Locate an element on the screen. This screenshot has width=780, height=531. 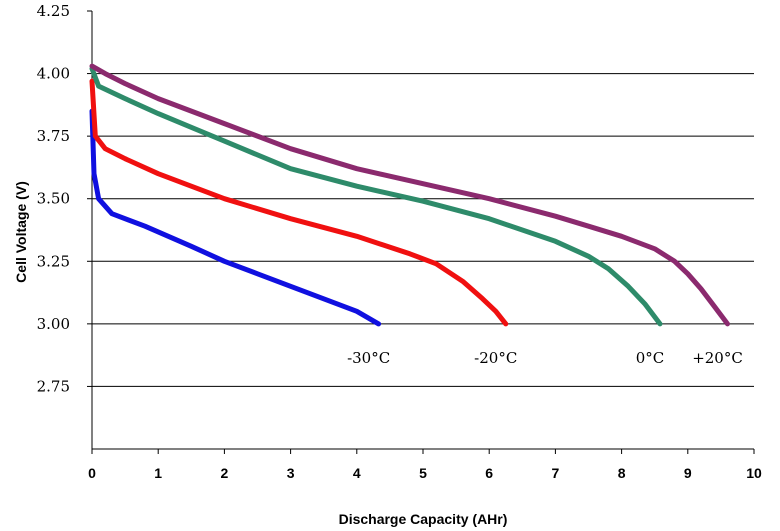
x-tick-label-5: 5 is located at coordinates (423, 473).